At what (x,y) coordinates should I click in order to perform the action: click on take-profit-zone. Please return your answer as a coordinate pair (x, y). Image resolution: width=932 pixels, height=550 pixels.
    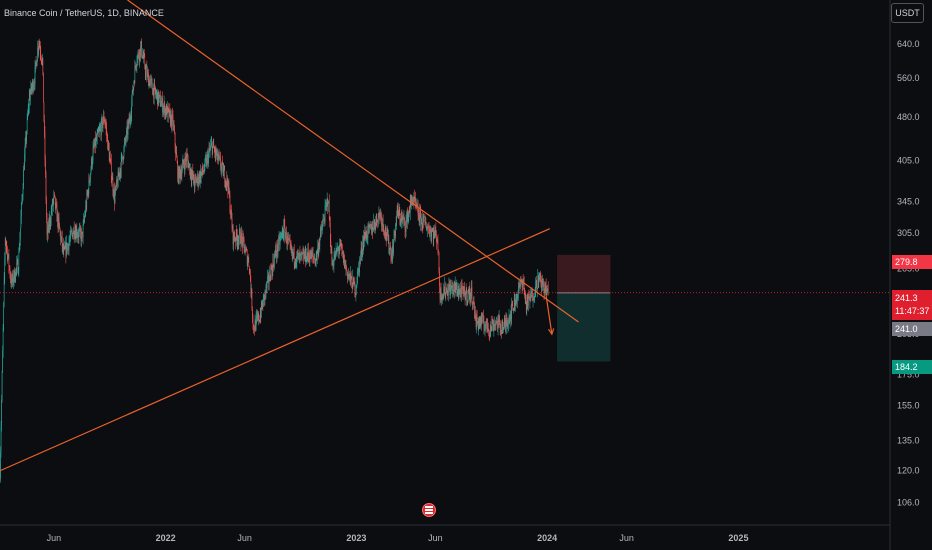
    Looking at the image, I should click on (584, 327).